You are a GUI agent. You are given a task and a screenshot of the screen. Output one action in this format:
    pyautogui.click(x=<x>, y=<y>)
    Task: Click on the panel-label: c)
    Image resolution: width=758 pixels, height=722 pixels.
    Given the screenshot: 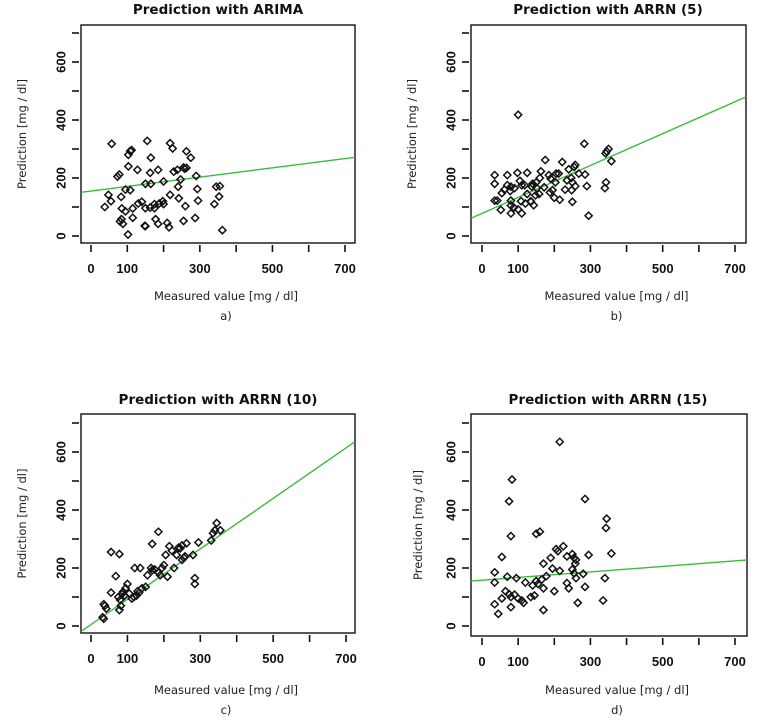 What is the action you would take?
    pyautogui.click(x=226, y=710)
    